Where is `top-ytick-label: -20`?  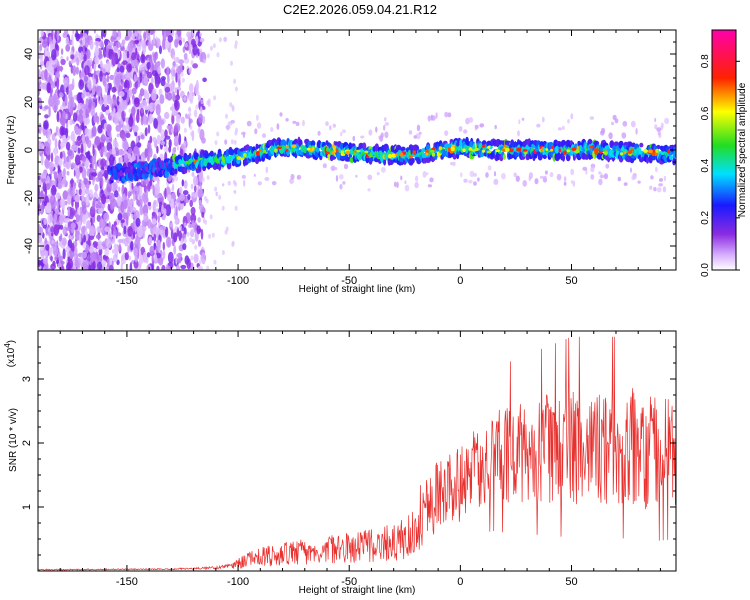
top-ytick-label: -20 is located at coordinates (29, 198).